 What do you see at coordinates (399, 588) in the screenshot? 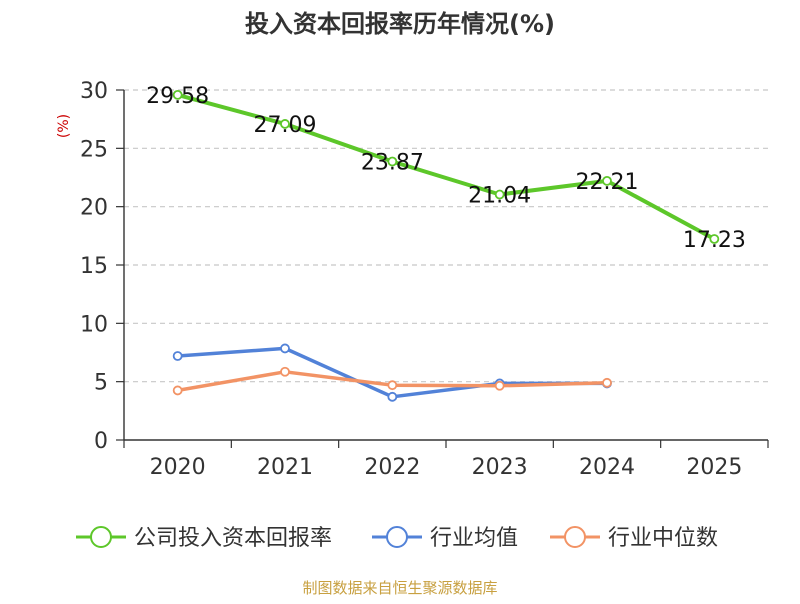
I see `source-note: 制图数据来自恒生聚源数据库` at bounding box center [399, 588].